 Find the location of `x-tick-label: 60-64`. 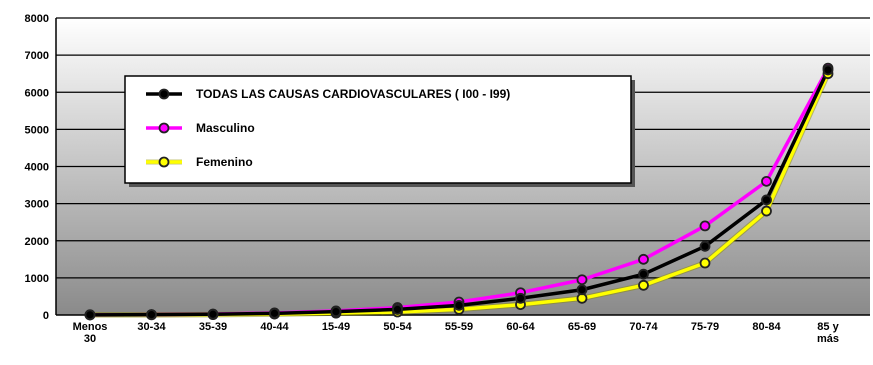

x-tick-label: 60-64 is located at coordinates (520, 327).